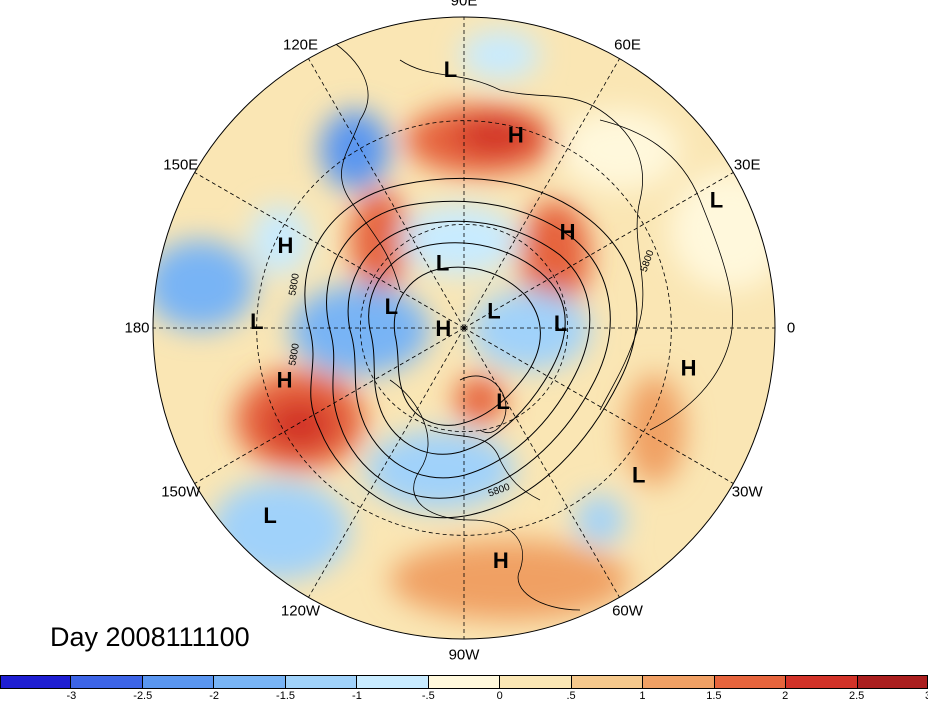 Image resolution: width=928 pixels, height=702 pixels. I want to click on longitude-label: 180, so click(137, 328).